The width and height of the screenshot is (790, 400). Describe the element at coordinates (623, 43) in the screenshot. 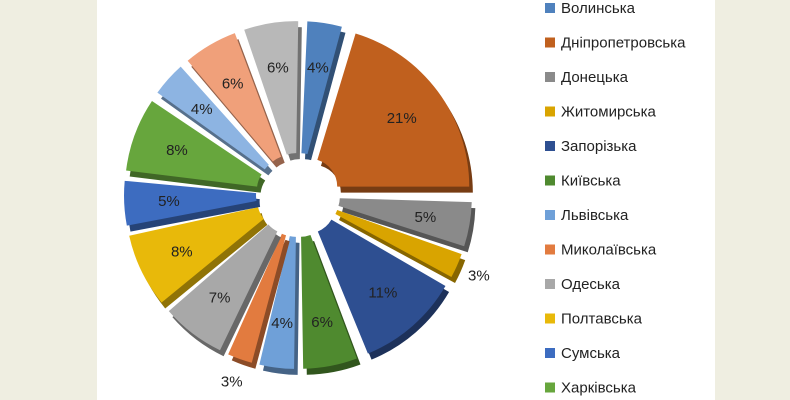

I see `legend-label-2: Дніпропетровська` at that location.